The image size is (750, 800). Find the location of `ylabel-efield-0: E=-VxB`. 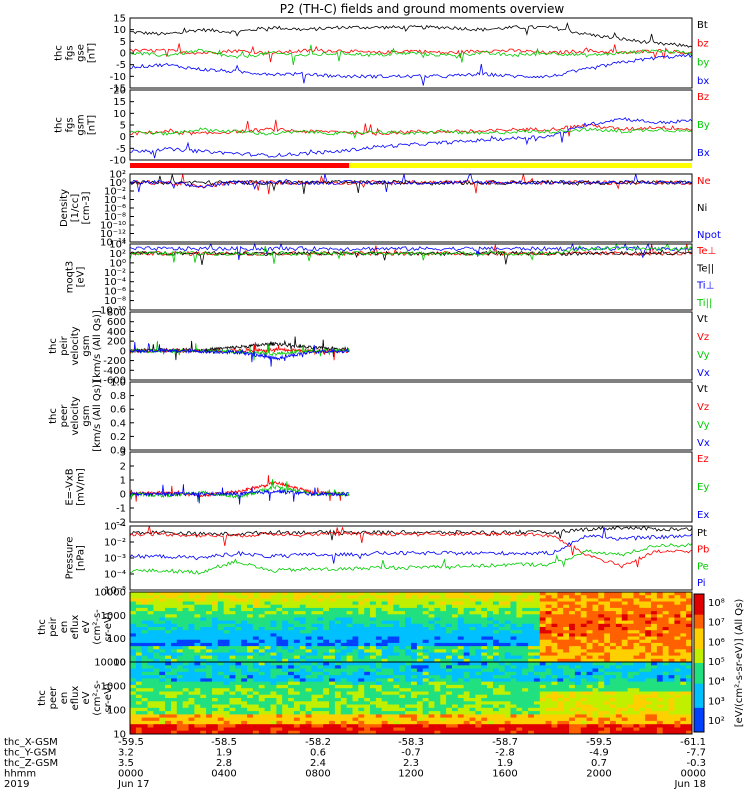

ylabel-efield-0: E=-VxB is located at coordinates (70, 486).